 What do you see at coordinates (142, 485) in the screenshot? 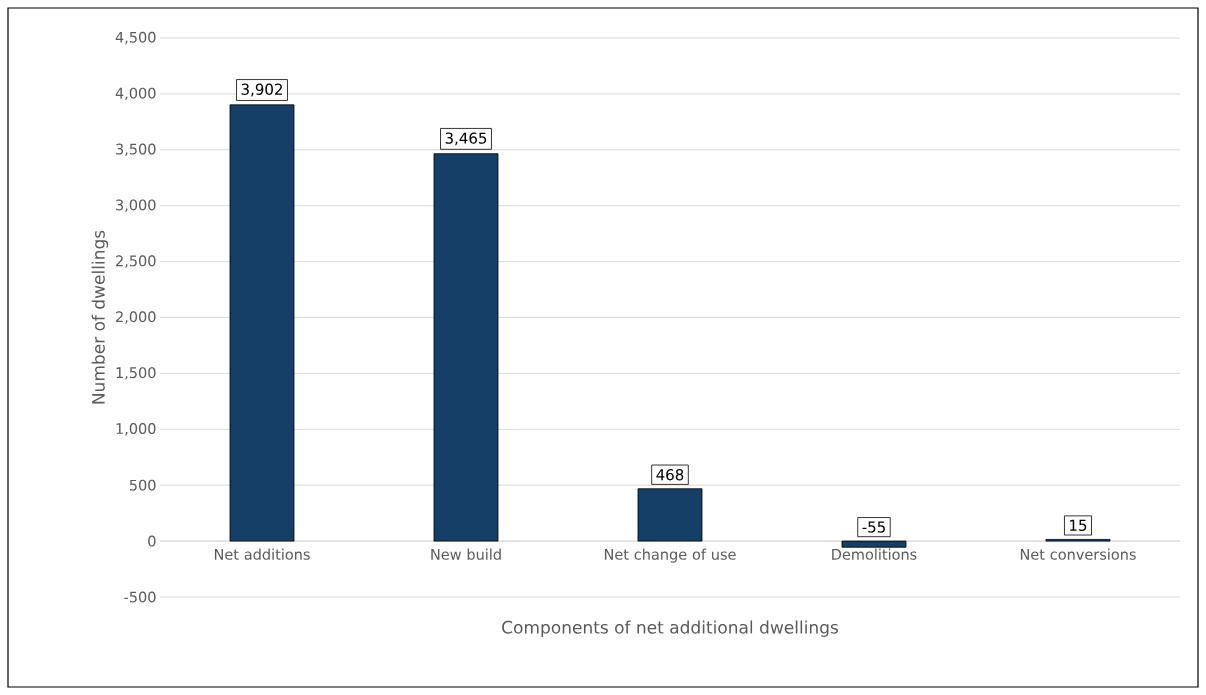
I see `y-tick-label: 500` at bounding box center [142, 485].